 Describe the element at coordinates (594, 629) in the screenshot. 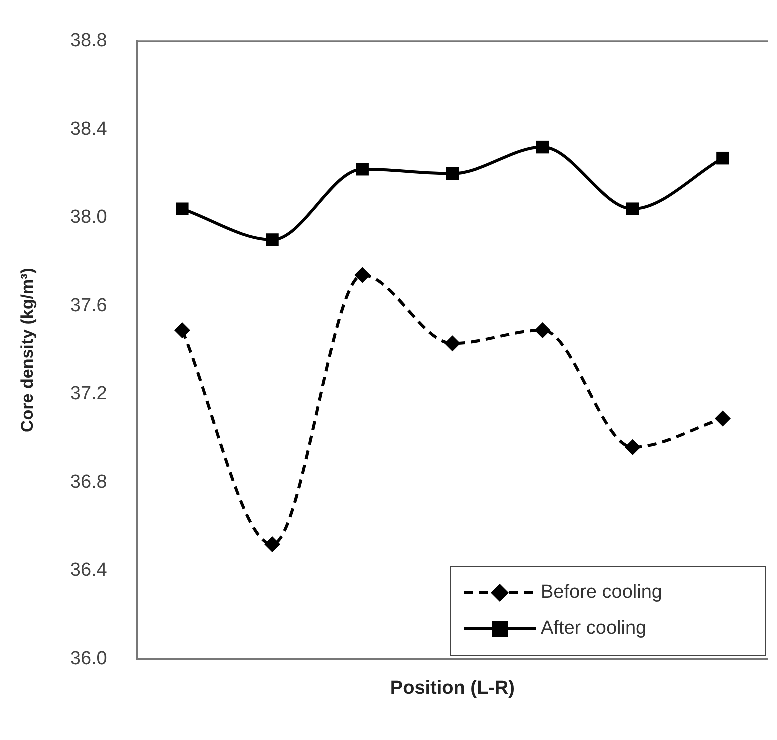

I see `legend-label: After cooling` at that location.